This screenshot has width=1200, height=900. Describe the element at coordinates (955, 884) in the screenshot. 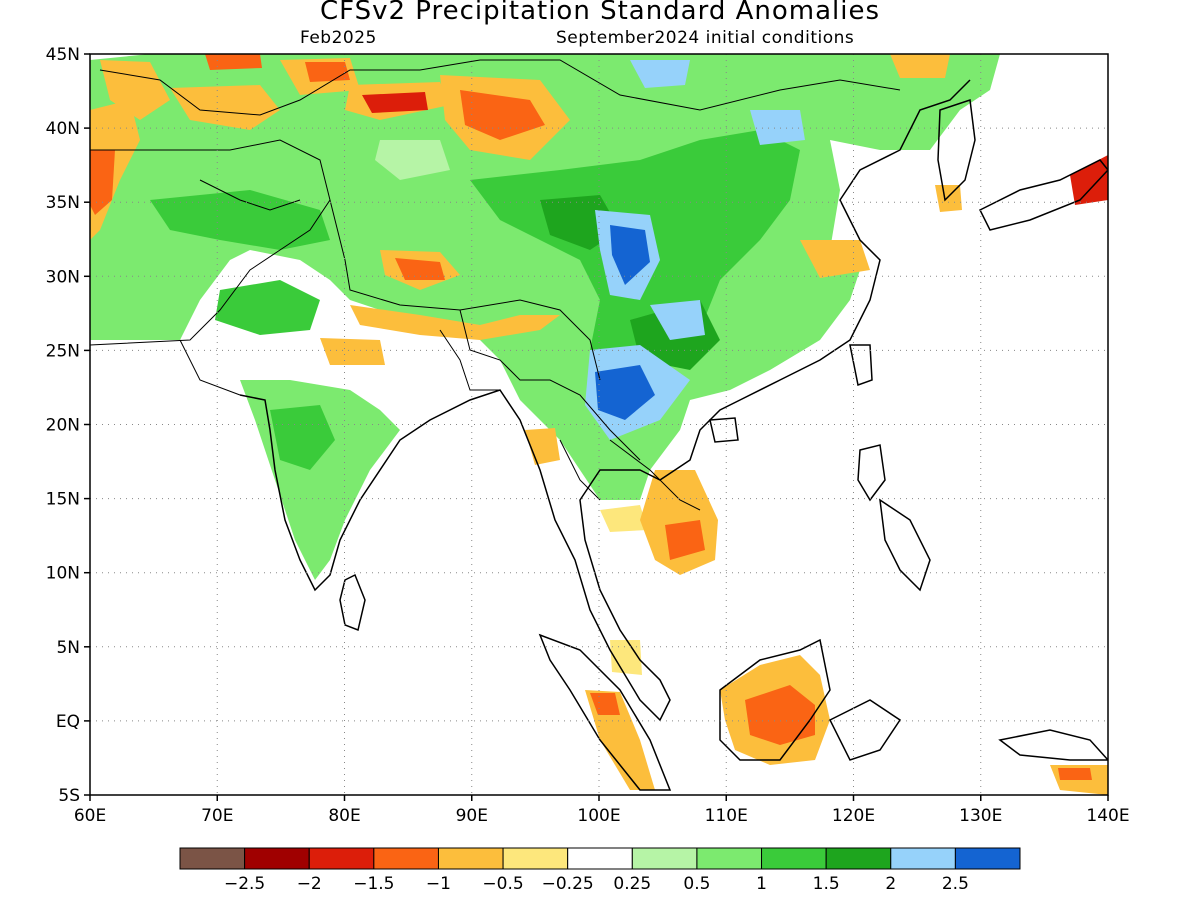

I see `colorbar-label: 2.5` at that location.